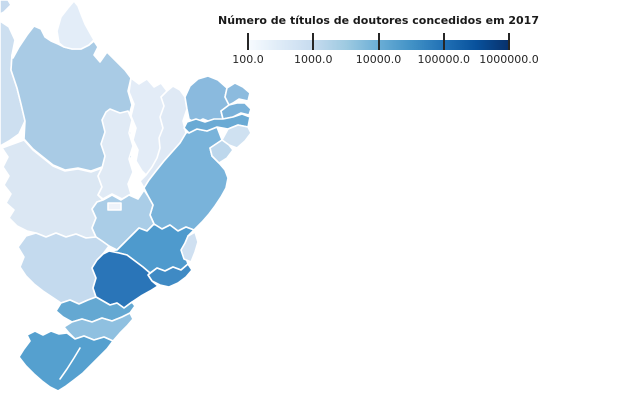 This screenshot has height=400, width=640. Describe the element at coordinates (236, 111) in the screenshot. I see `state-pb` at that location.